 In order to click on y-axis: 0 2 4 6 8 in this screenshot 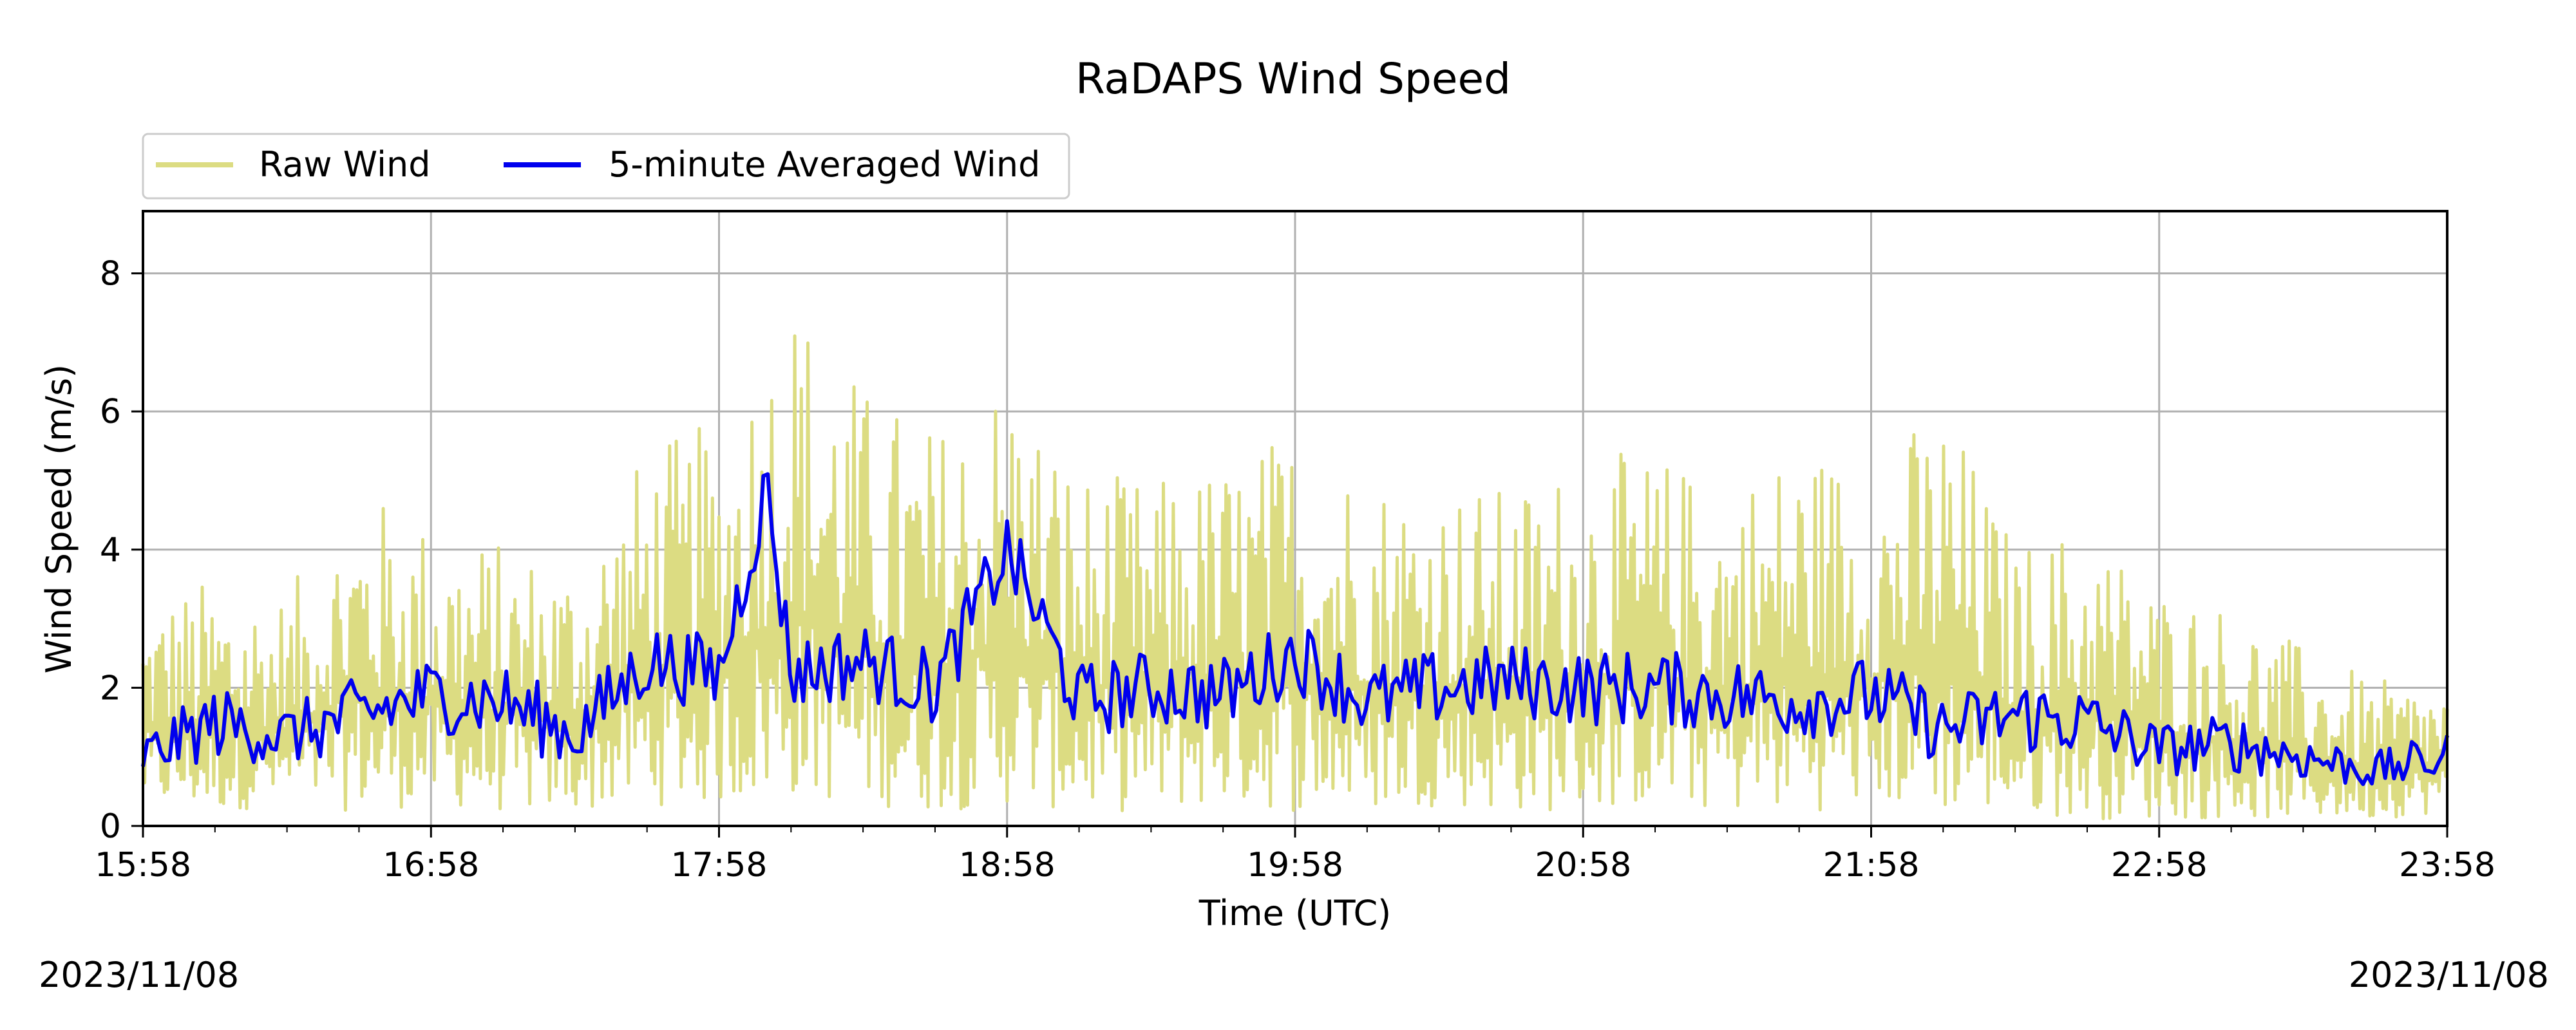, I will do `click(121, 550)`.